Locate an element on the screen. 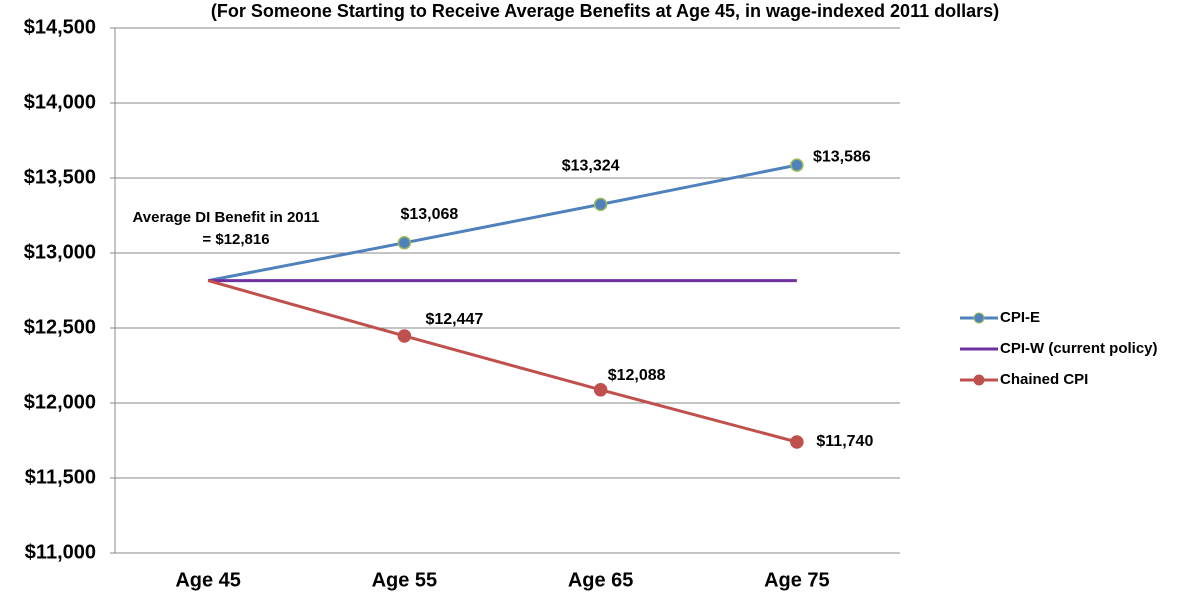  y-tick-label: $13,500 is located at coordinates (60, 177).